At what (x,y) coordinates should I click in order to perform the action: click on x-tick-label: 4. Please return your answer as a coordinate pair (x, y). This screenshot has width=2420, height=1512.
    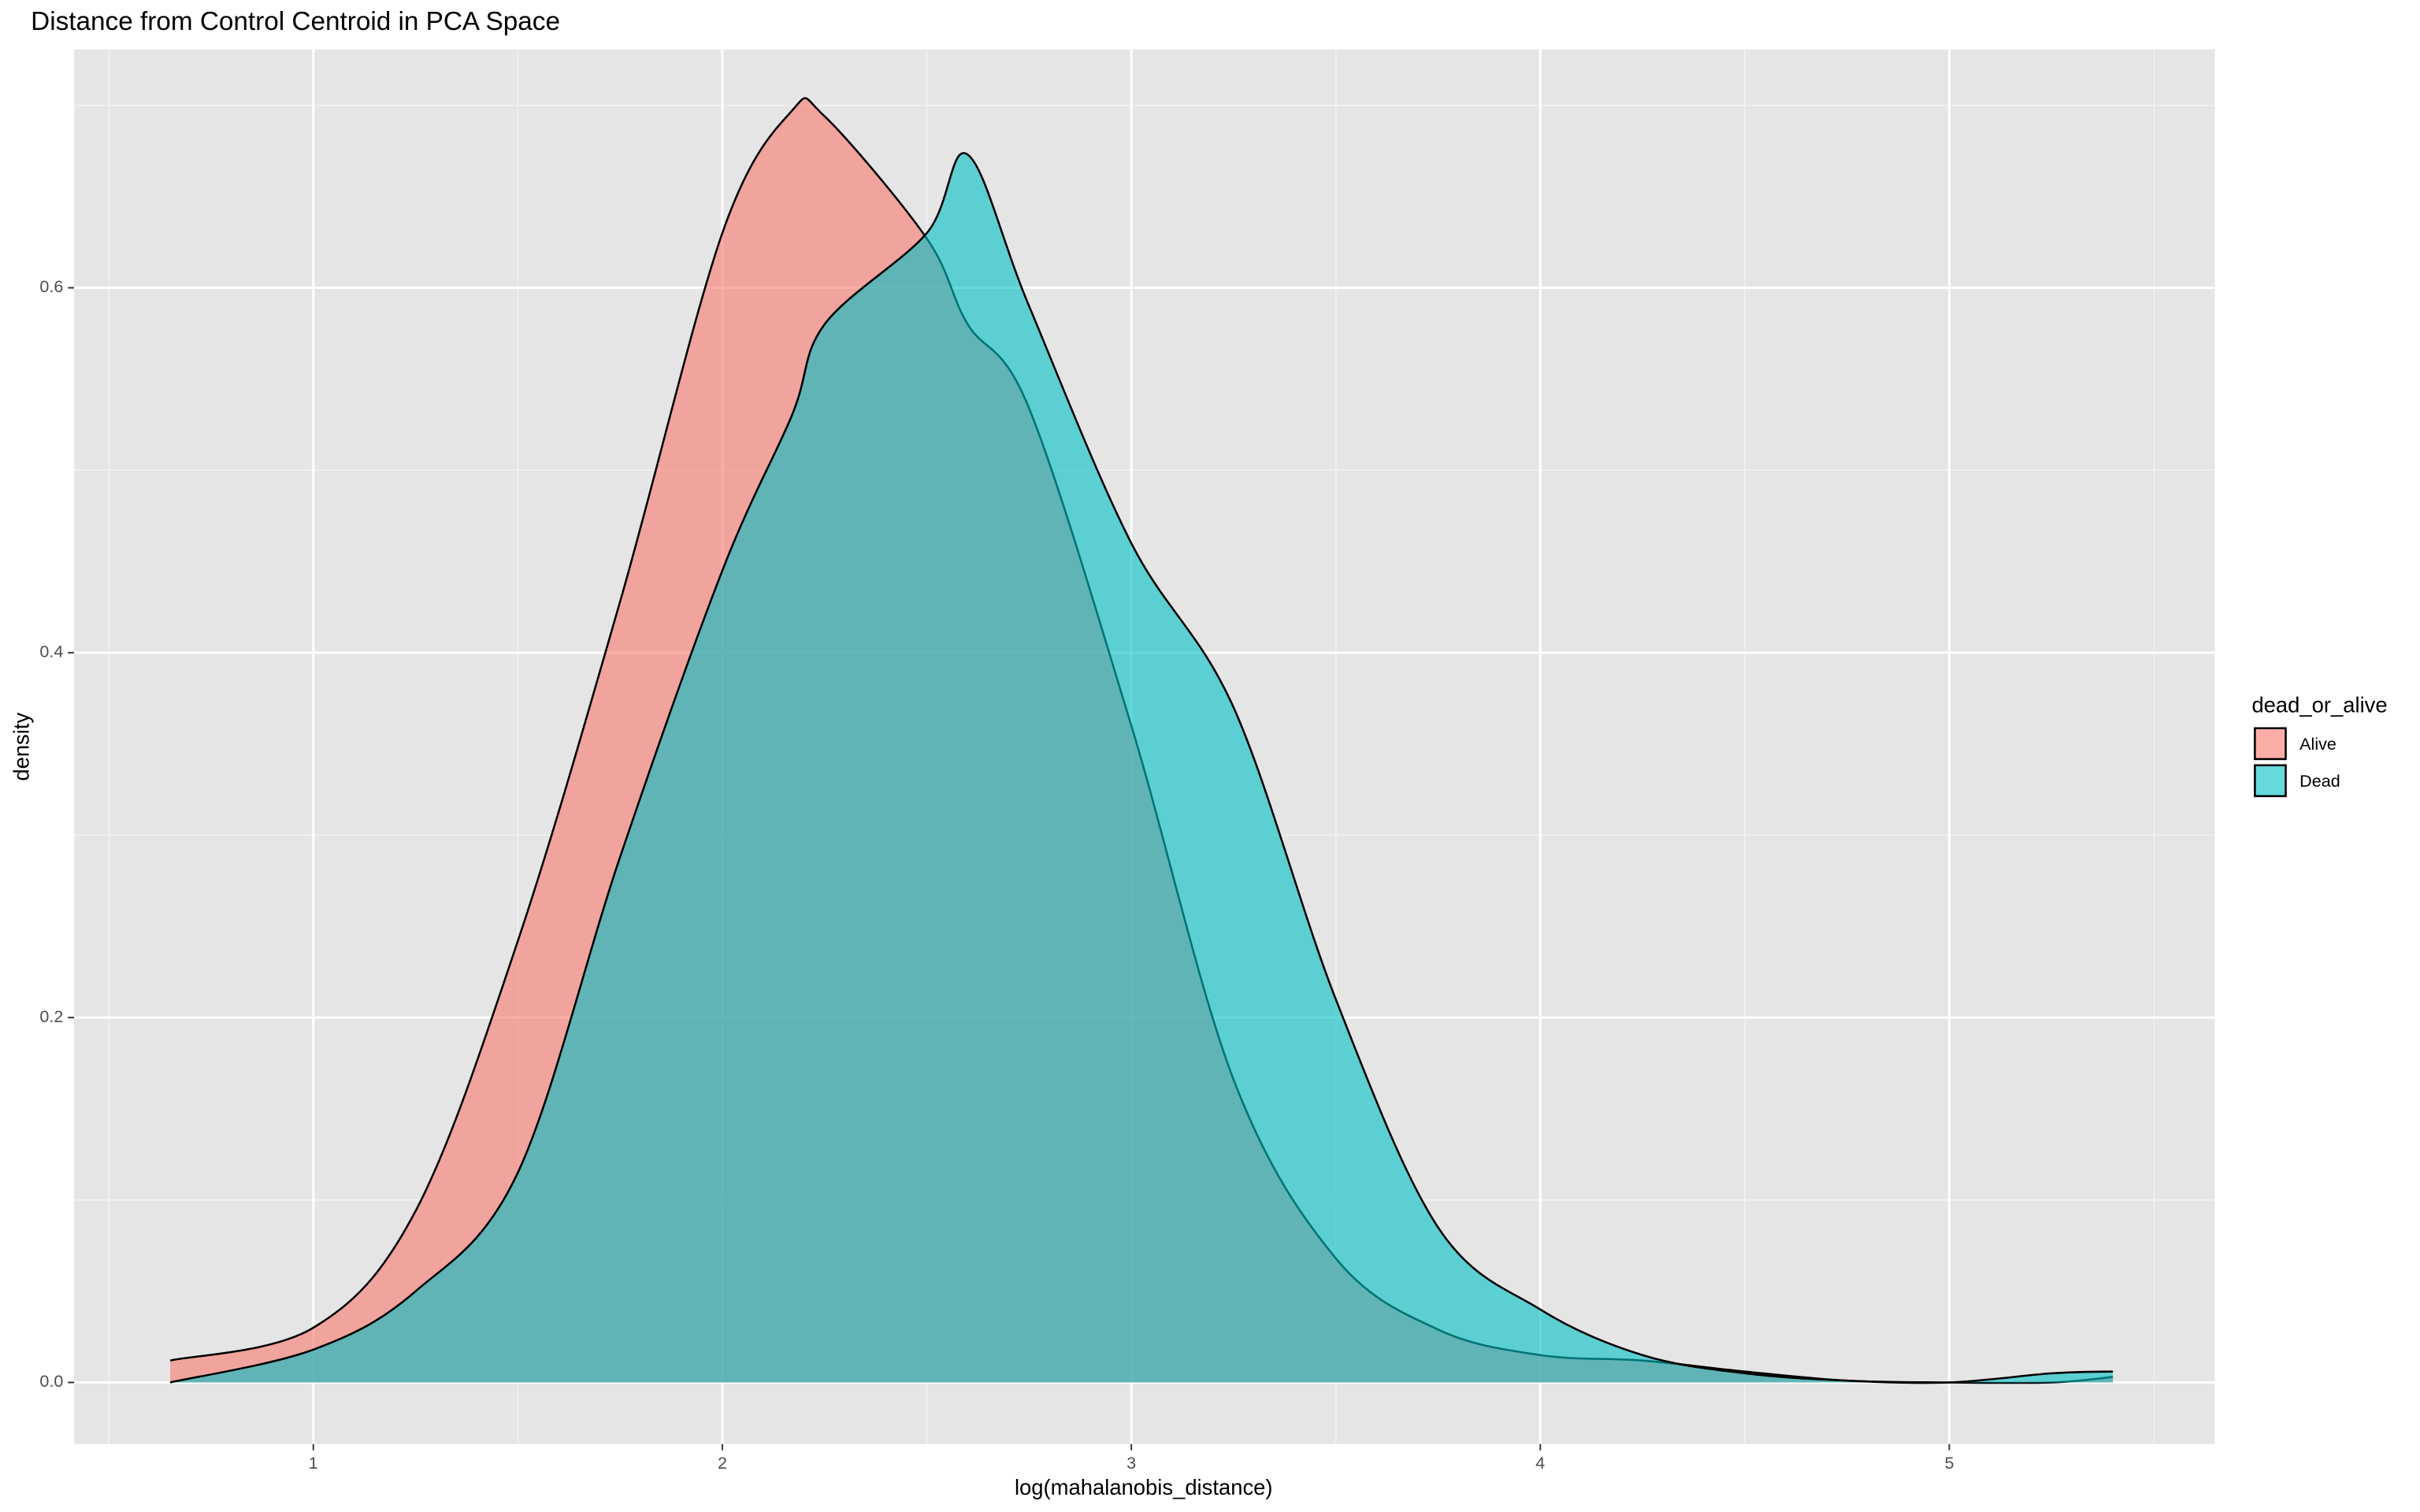
    Looking at the image, I should click on (1540, 1463).